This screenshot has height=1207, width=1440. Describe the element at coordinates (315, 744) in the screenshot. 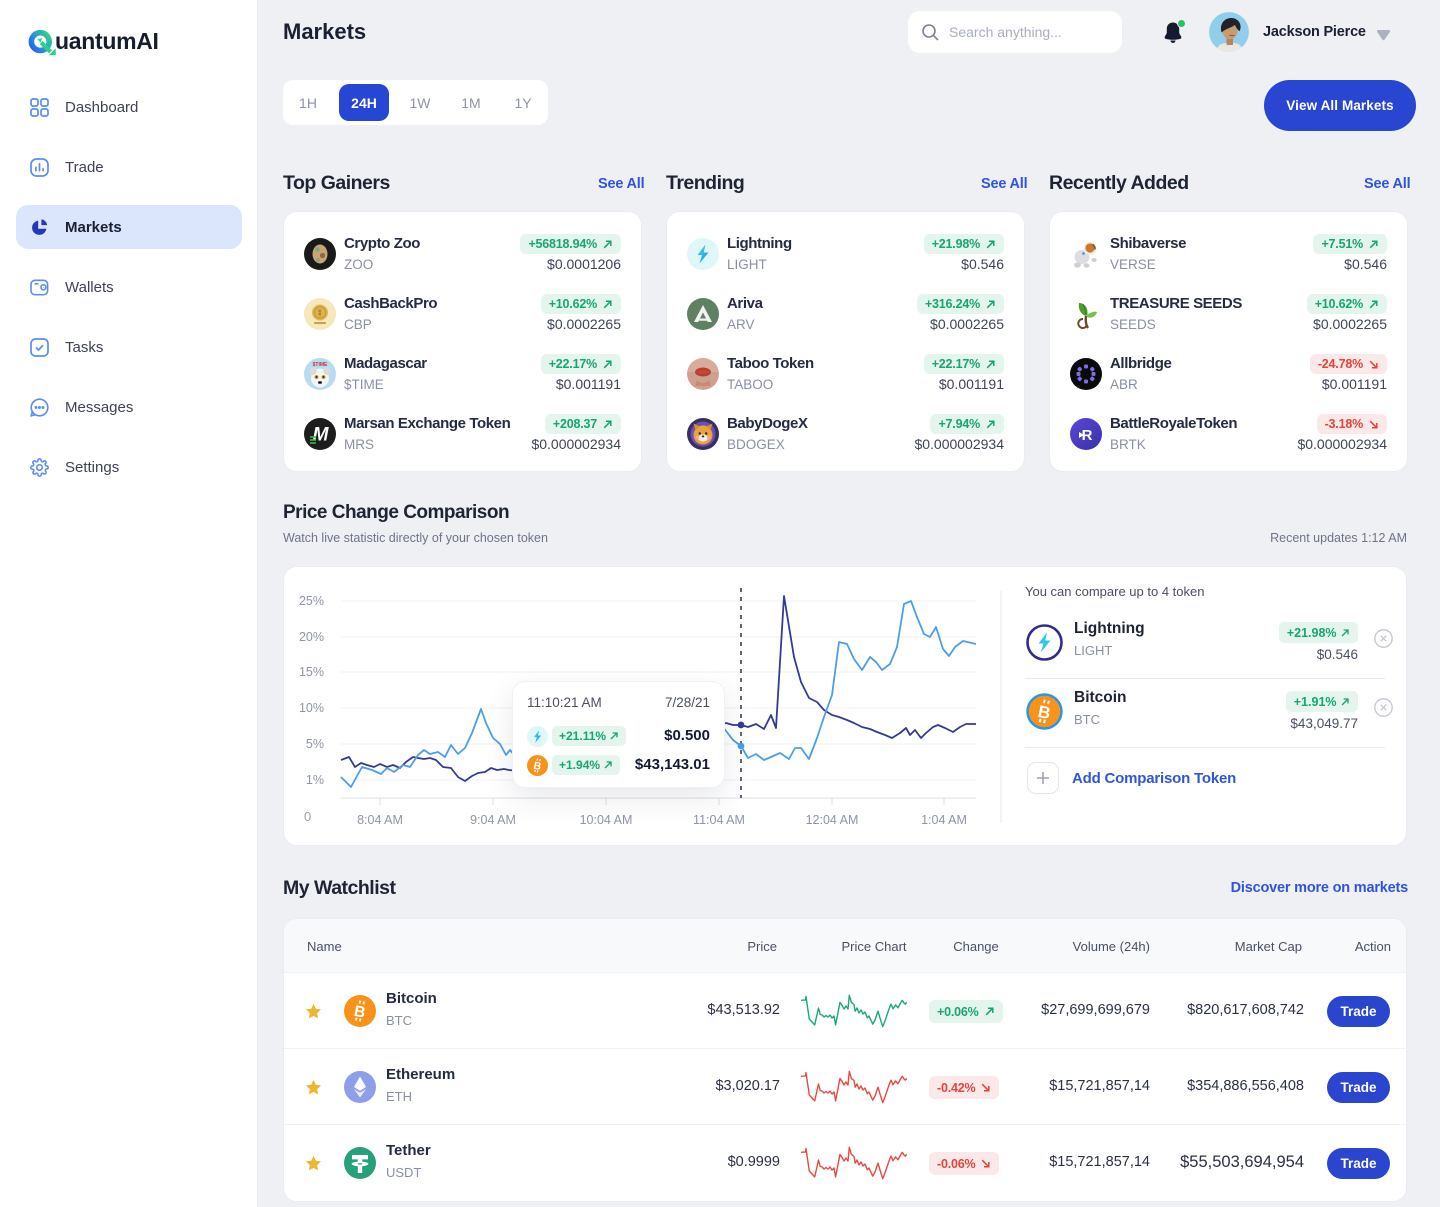

I see `svg-text: 5%` at that location.